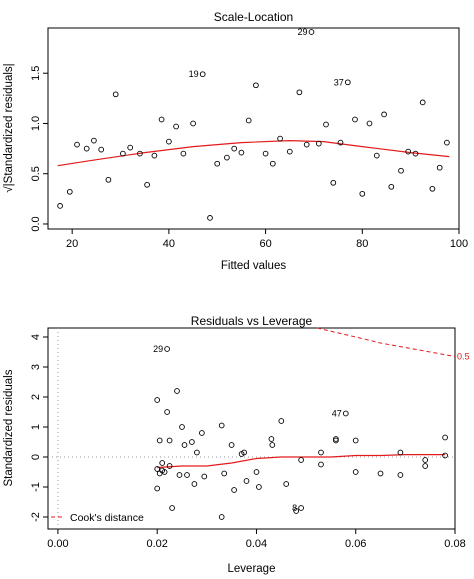 Image resolution: width=474 pixels, height=579 pixels. Describe the element at coordinates (156, 544) in the screenshot. I see `x-tick-label: 0.02` at that location.